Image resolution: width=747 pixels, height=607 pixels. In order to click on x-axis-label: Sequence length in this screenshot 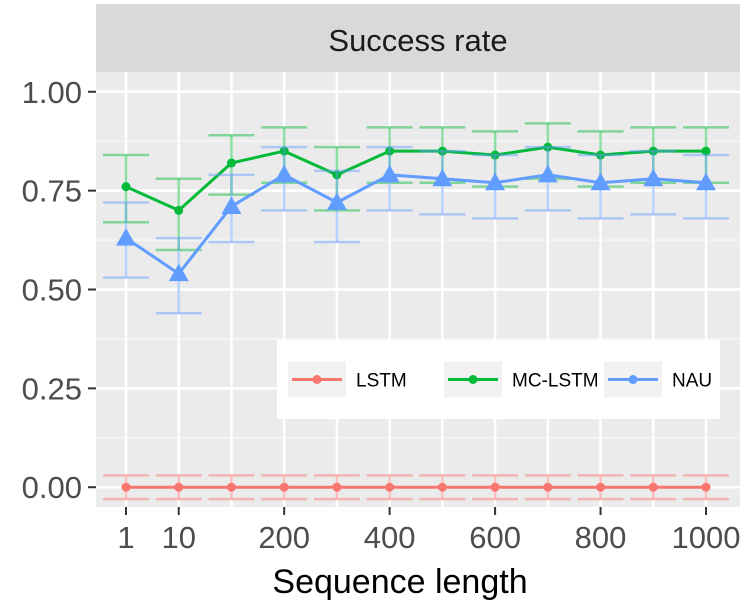, I will do `click(399, 582)`.